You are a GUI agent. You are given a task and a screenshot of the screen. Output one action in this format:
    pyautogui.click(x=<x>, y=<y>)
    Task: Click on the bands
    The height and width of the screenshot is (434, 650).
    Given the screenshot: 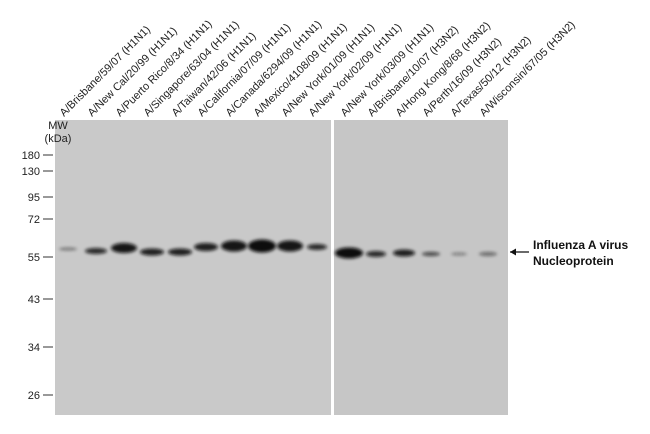 What is the action you would take?
    pyautogui.click(x=278, y=249)
    